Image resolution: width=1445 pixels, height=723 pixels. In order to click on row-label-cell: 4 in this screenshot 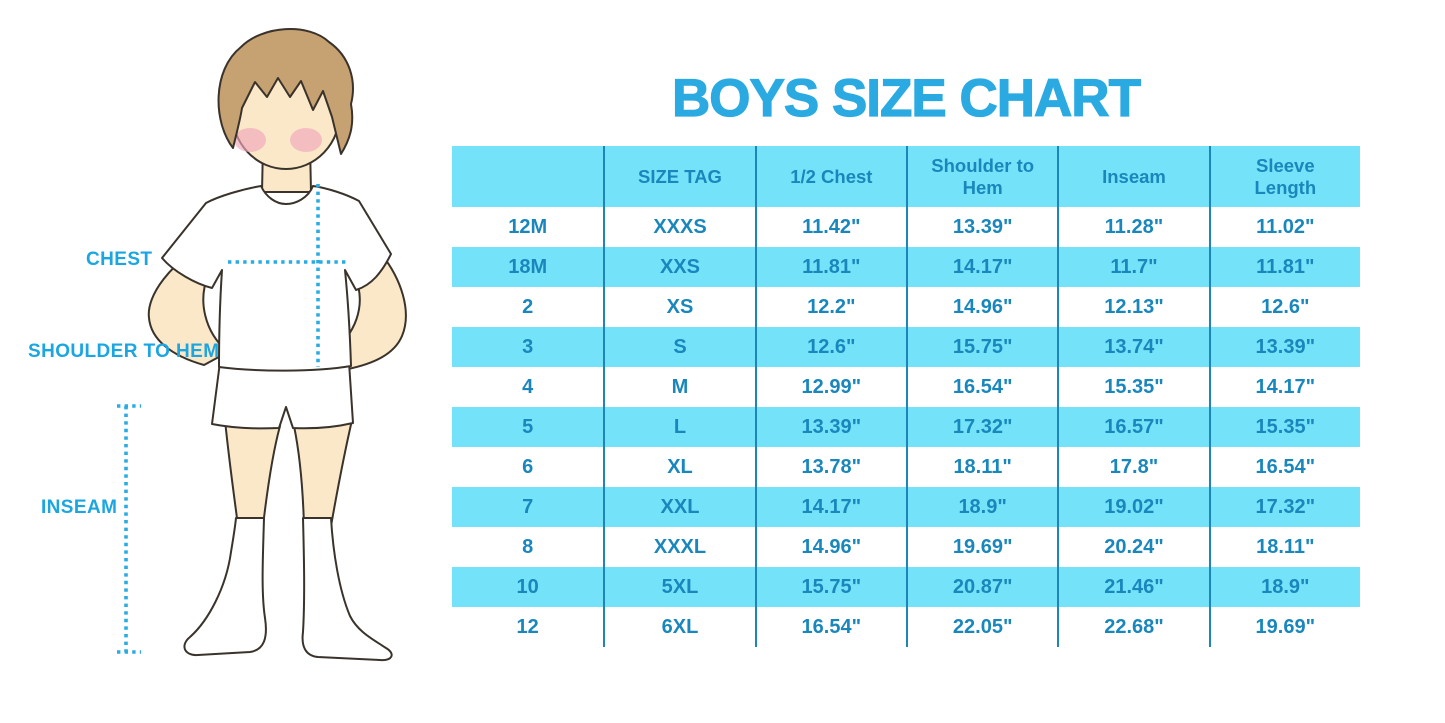, I will do `click(528, 386)`.